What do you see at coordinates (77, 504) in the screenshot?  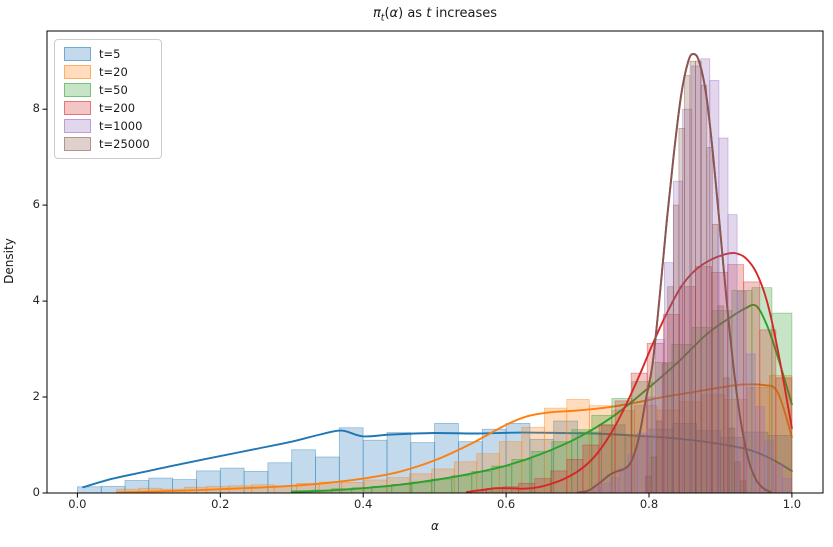 I see `x-tick-label: 0.0` at bounding box center [77, 504].